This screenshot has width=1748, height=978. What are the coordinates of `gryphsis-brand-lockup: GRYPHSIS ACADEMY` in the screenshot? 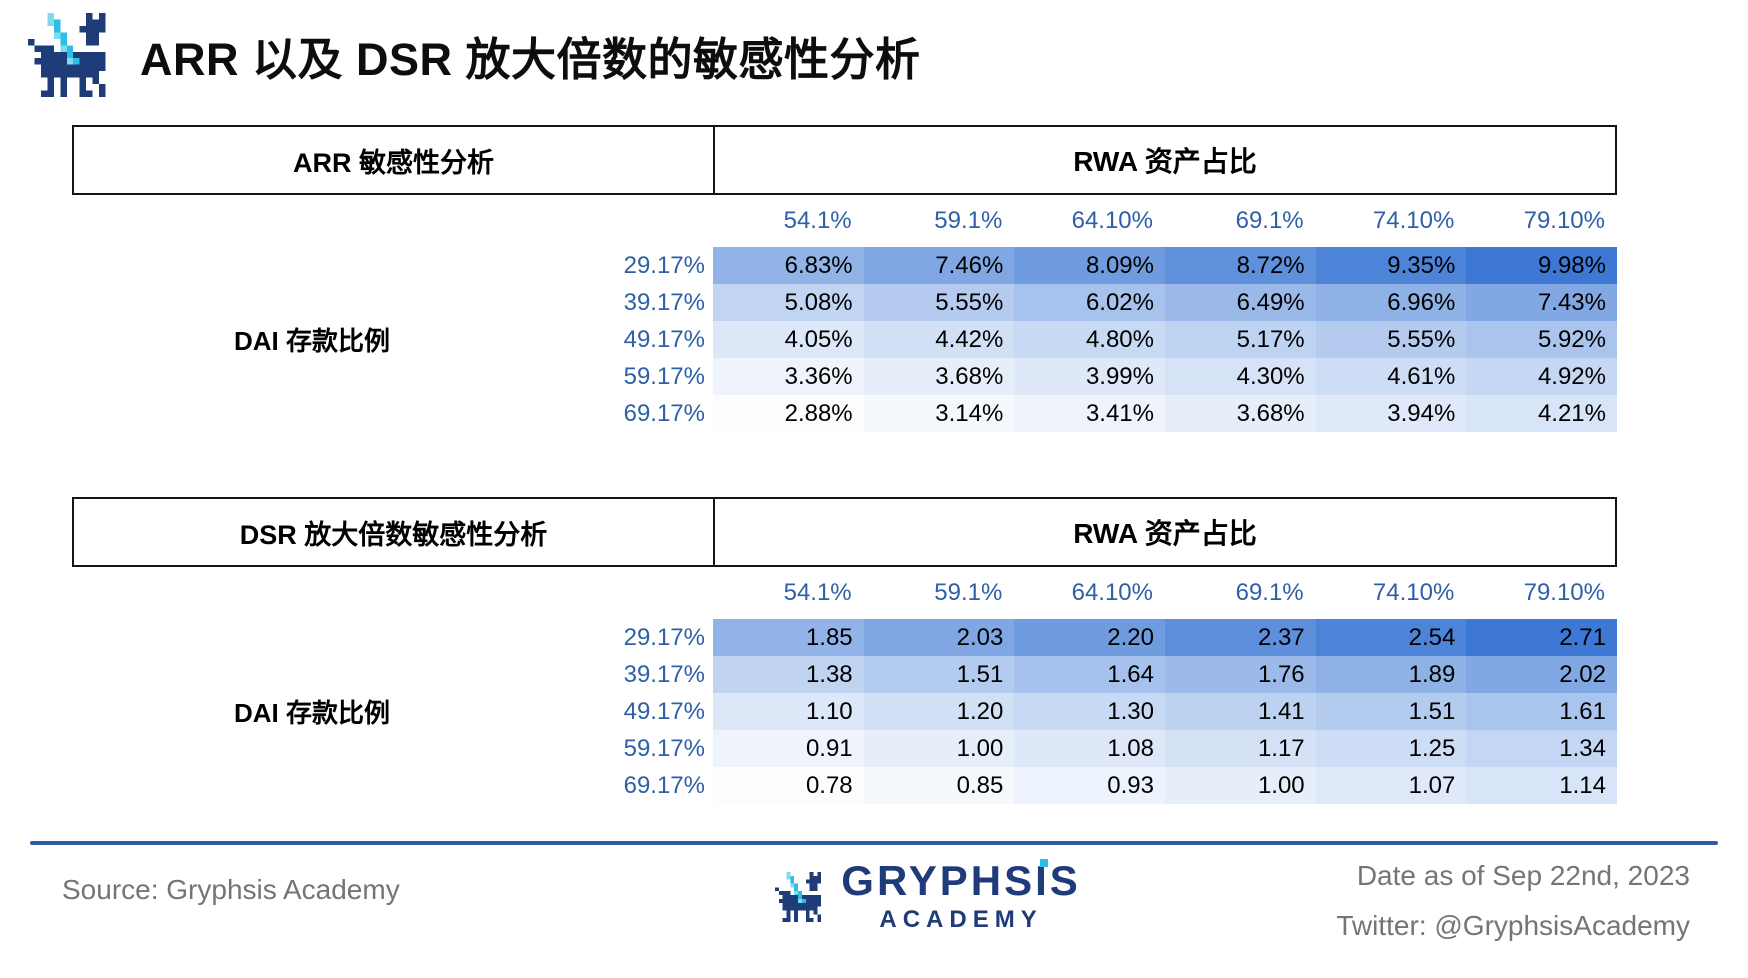 It's located at (928, 895).